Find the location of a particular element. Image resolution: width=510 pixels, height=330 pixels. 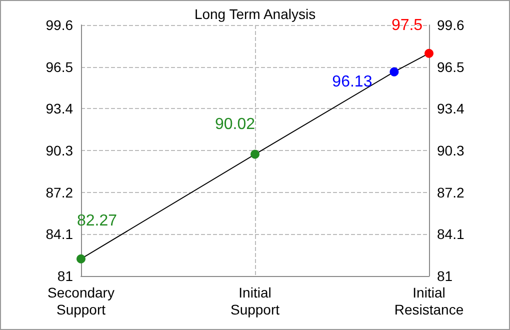

data-label: 90.02 is located at coordinates (235, 124).